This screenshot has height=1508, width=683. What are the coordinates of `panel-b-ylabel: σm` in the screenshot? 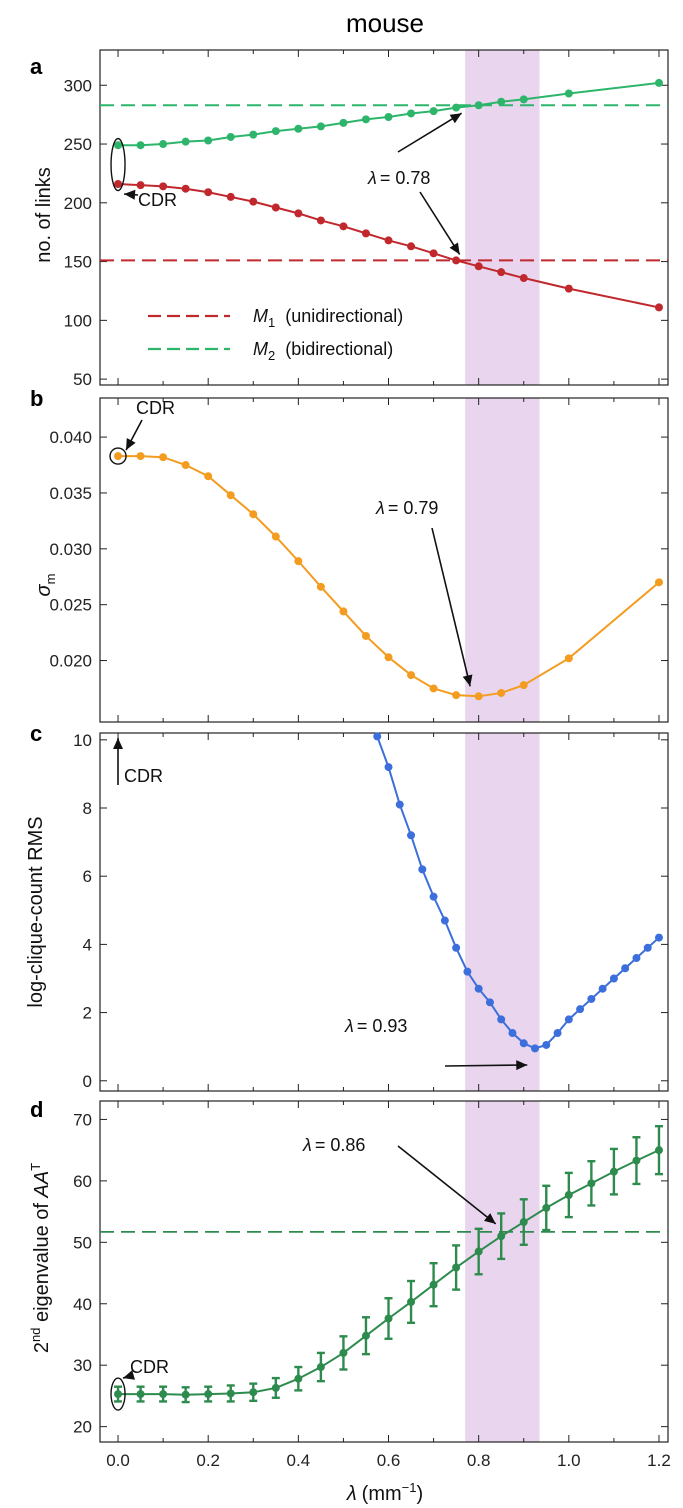 It's located at (45, 585).